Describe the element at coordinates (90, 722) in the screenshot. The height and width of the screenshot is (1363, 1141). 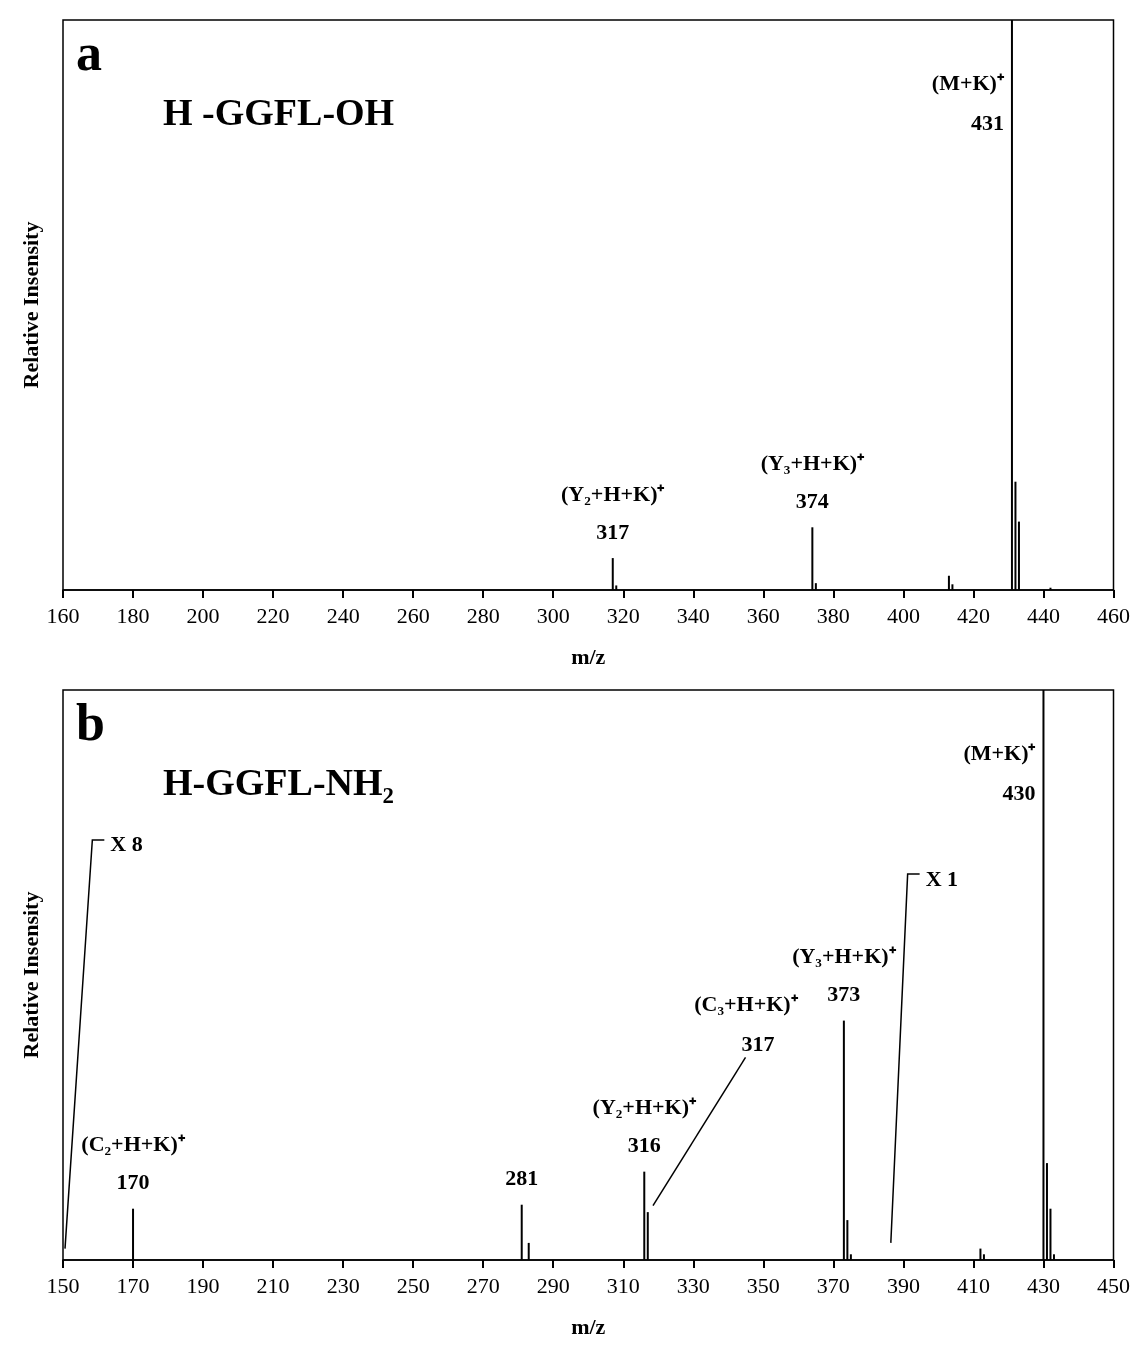
I see `annotation: b` at that location.